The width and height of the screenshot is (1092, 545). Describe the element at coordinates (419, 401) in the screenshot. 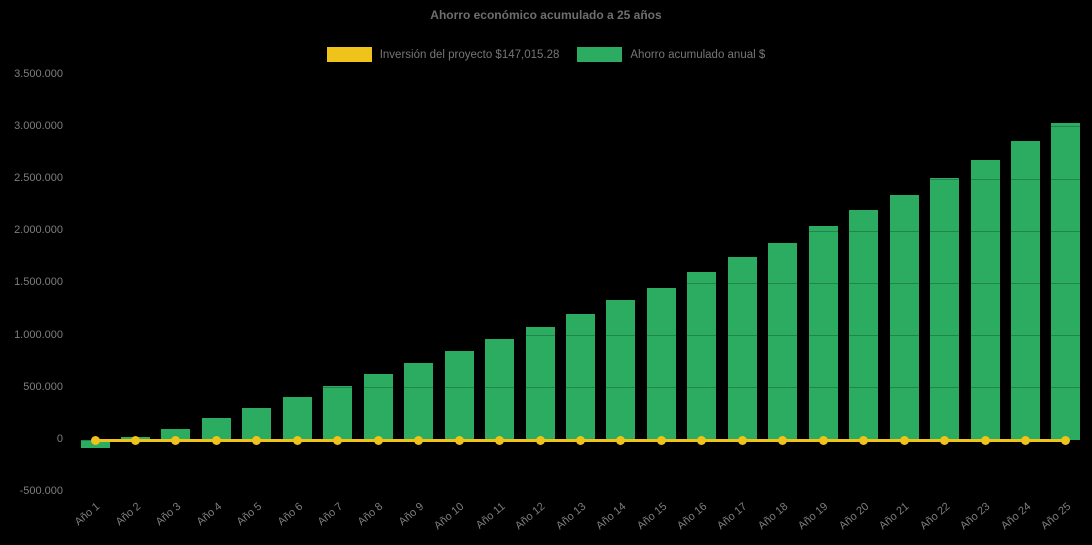

I see `bar-año-9` at that location.